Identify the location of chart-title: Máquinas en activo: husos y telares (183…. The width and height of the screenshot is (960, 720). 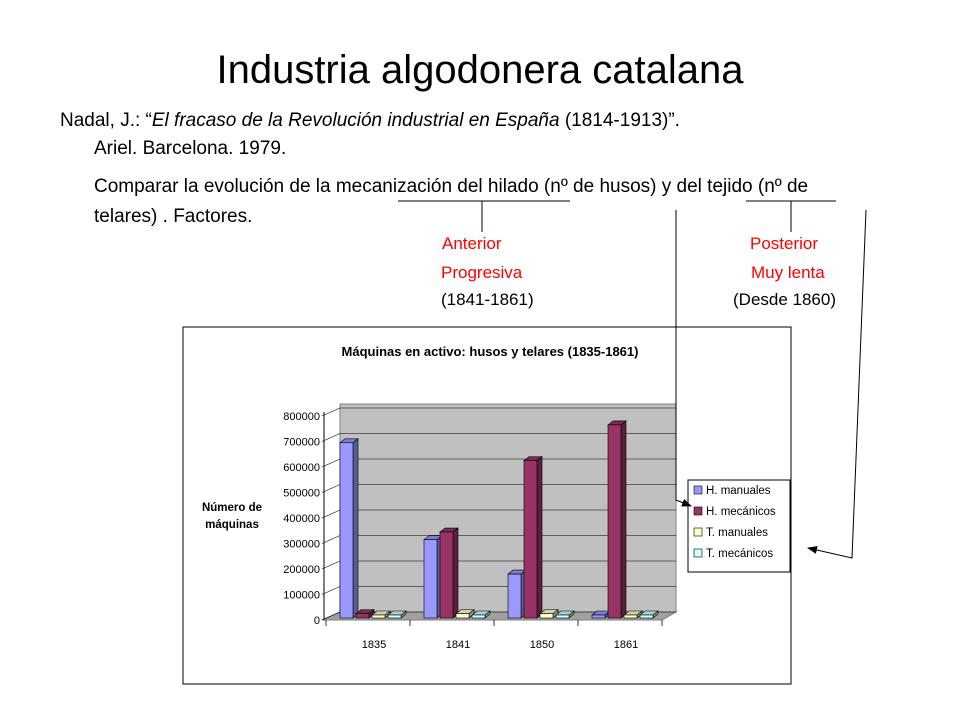
(490, 351).